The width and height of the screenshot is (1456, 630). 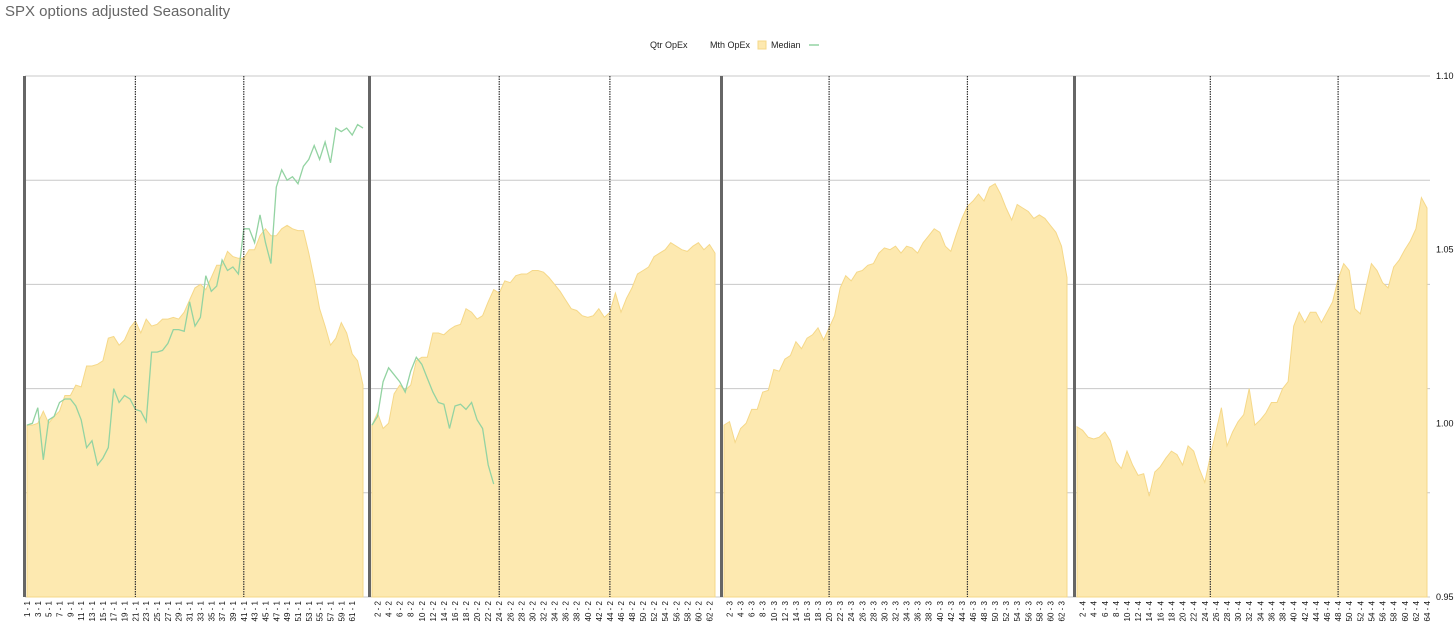 I want to click on x-tick-label: 44 - 4, so click(x=1316, y=610).